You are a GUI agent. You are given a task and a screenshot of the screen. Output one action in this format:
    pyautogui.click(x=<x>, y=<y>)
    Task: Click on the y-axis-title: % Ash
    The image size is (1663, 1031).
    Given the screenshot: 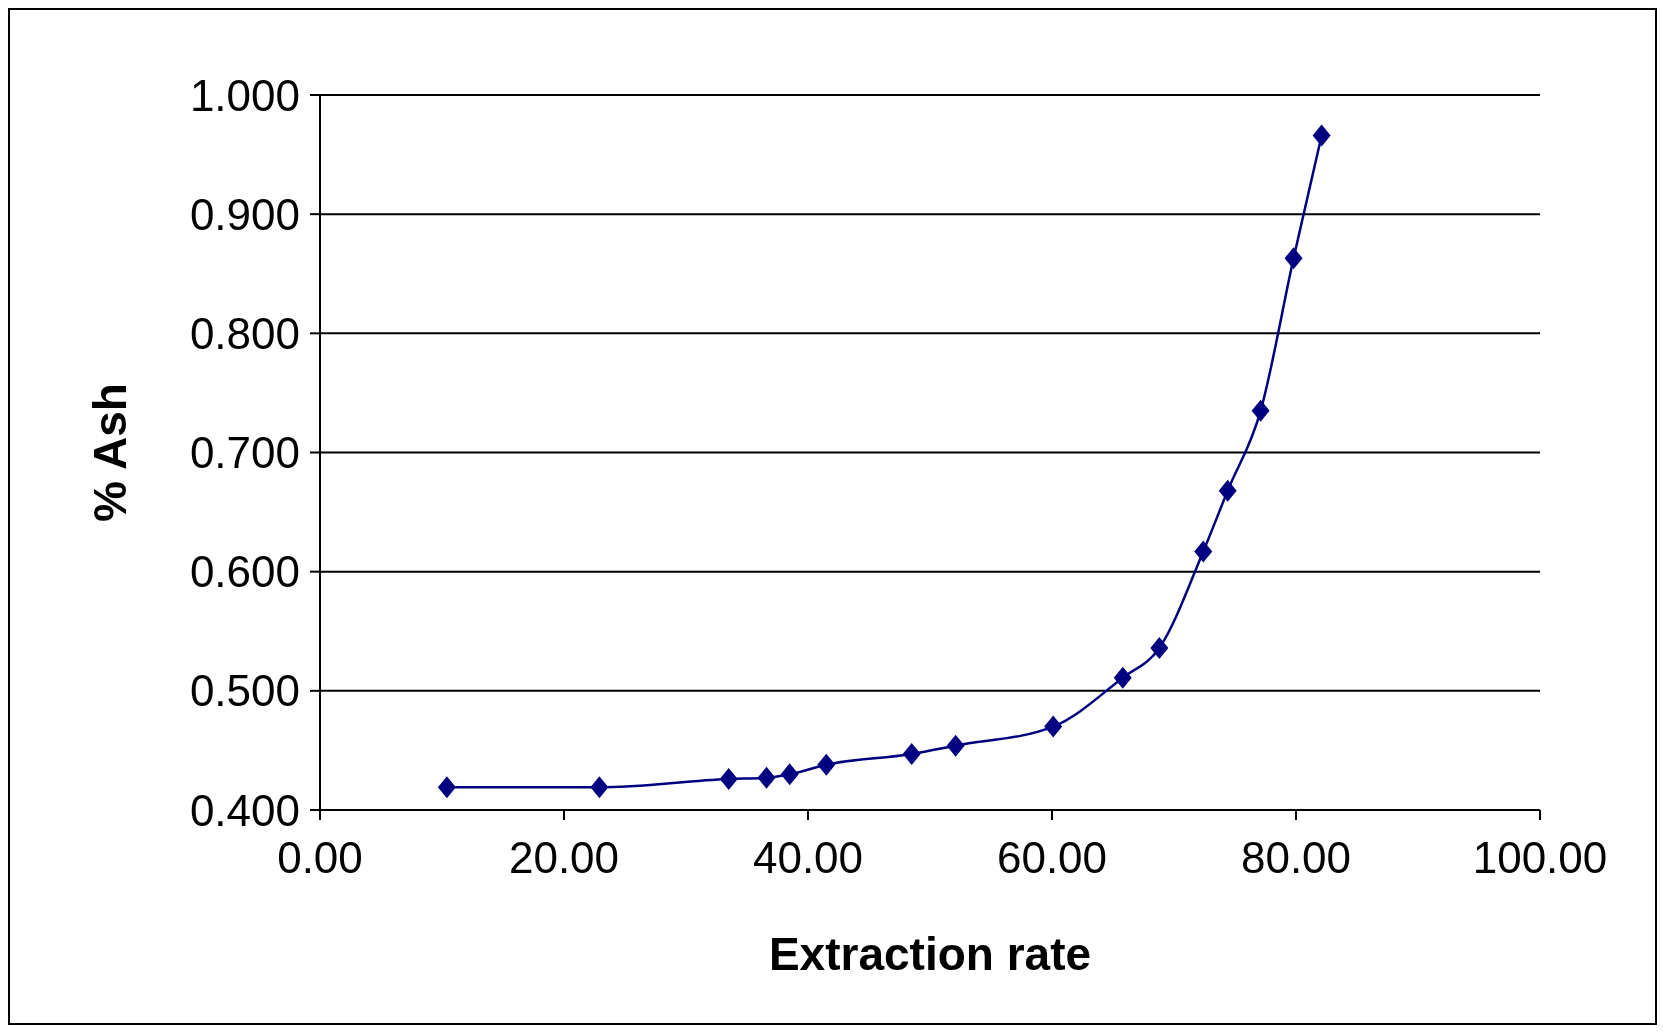 What is the action you would take?
    pyautogui.click(x=110, y=452)
    